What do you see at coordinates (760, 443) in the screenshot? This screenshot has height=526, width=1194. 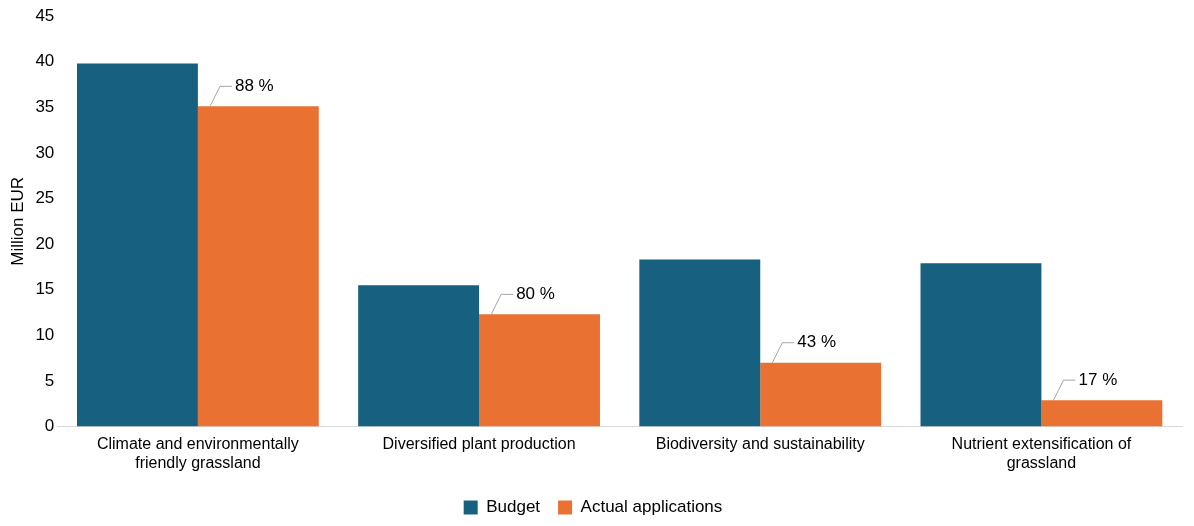 I see `x-tick-label: Biodiversity and sustainability` at bounding box center [760, 443].